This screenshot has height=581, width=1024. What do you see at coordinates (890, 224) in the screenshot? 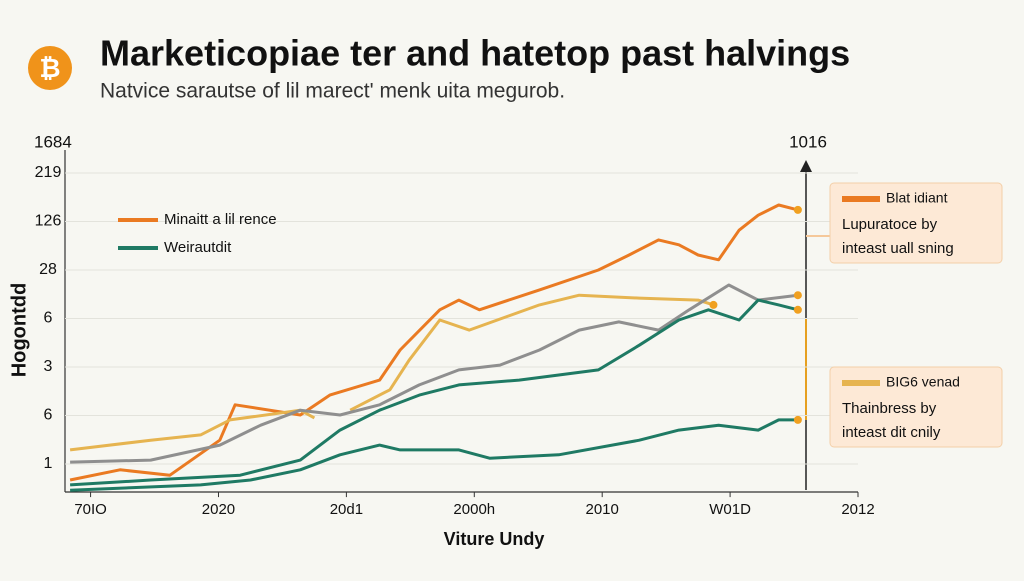
I see `annotation-text: Lupuratoce by` at bounding box center [890, 224].